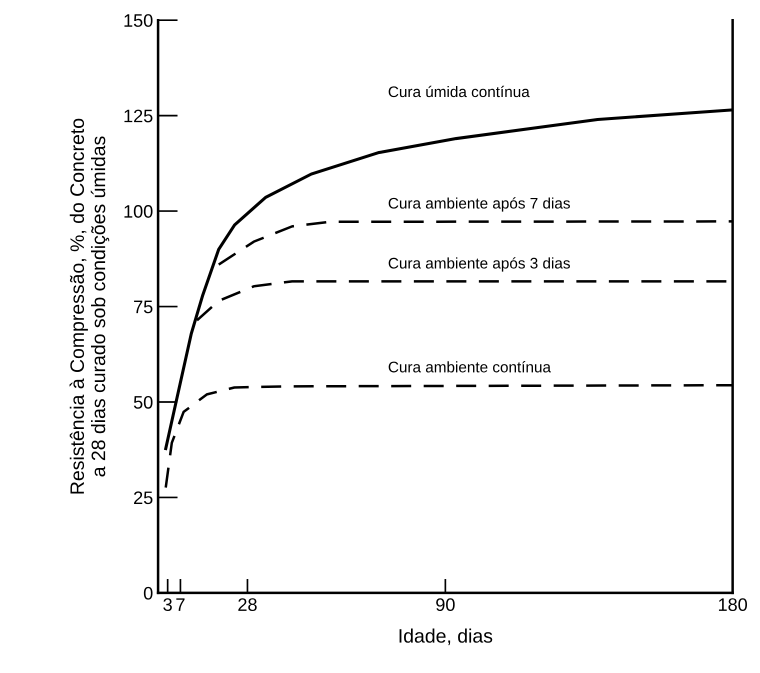 The image size is (760, 673). What do you see at coordinates (247, 605) in the screenshot?
I see `x-tick-label: 28` at bounding box center [247, 605].